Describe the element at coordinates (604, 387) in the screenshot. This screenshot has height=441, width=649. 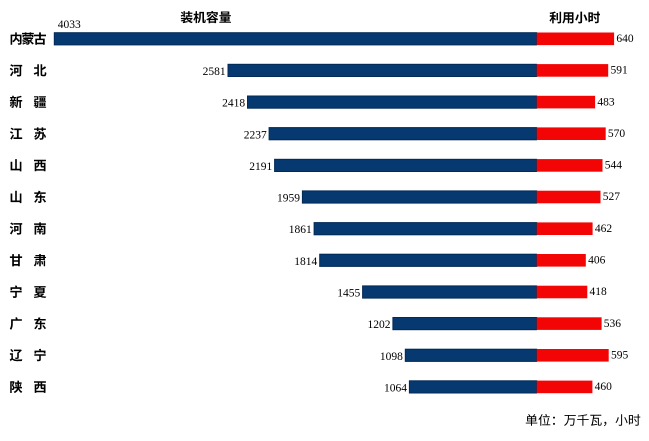
I see `svg-text: 460` at that location.